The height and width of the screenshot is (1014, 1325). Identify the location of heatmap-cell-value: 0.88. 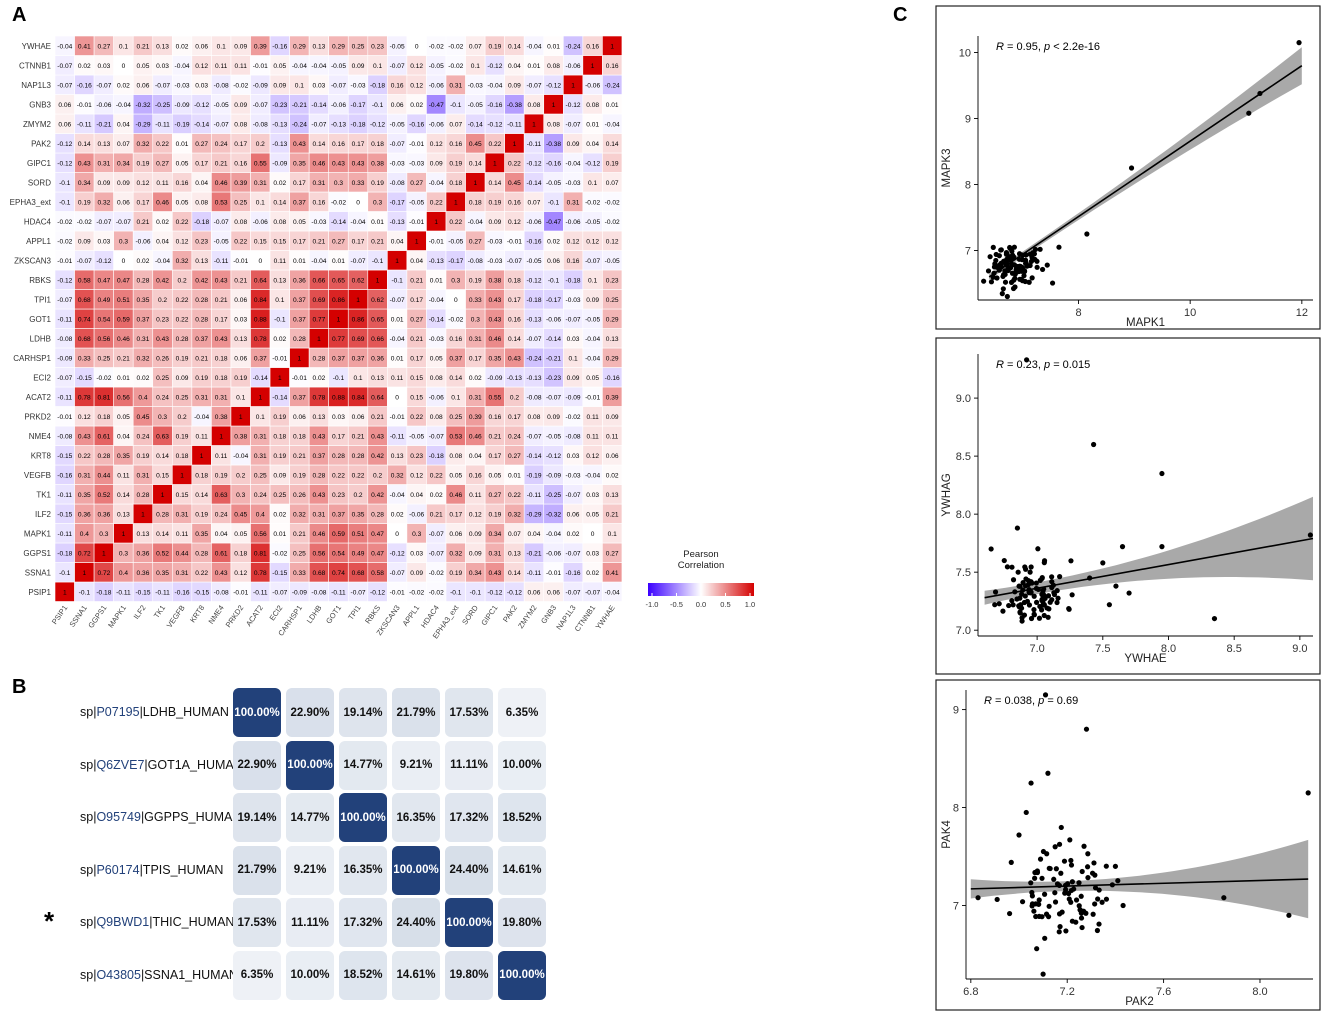
(338, 397).